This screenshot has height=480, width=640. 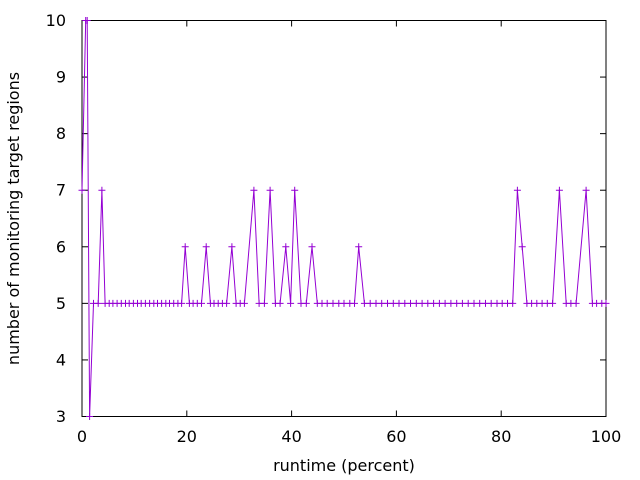 I want to click on x-tick-label: 100, so click(x=606, y=436).